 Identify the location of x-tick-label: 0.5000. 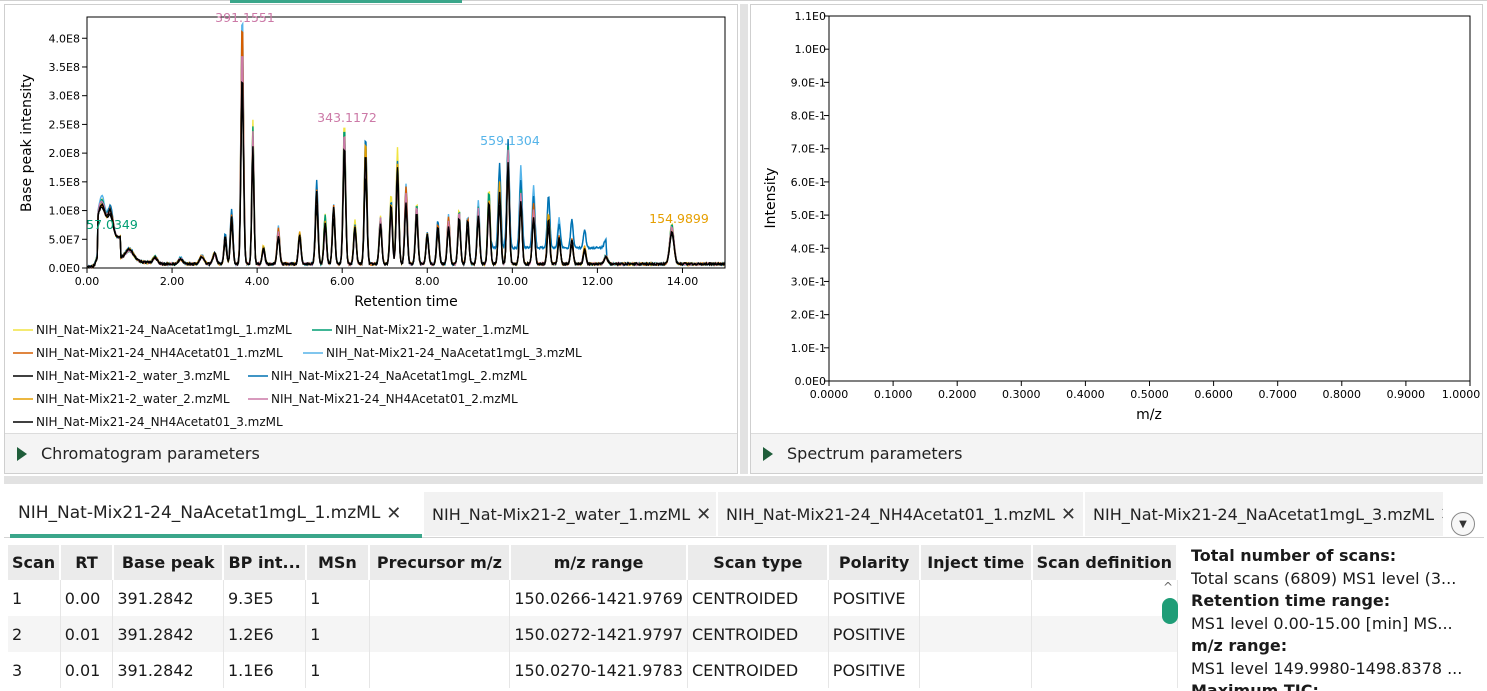
(1149, 394).